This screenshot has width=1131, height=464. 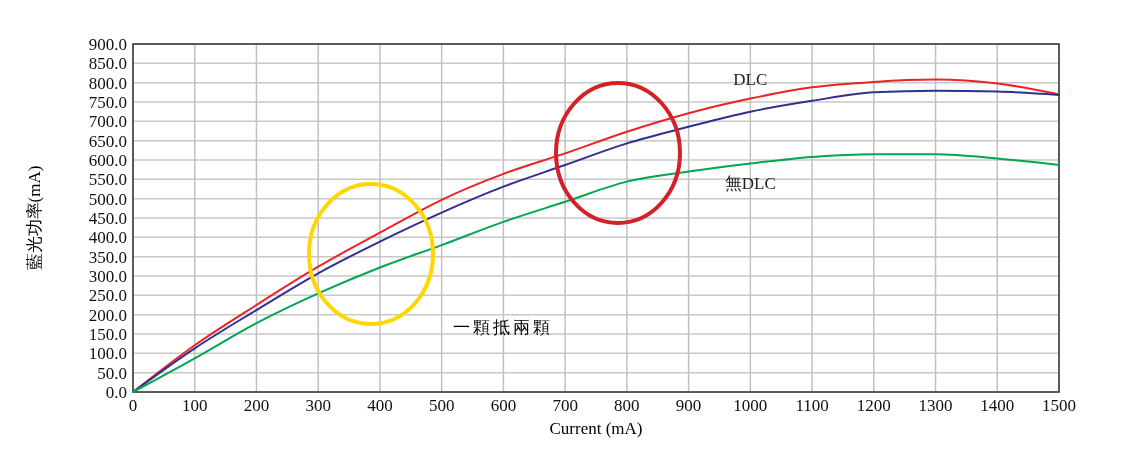 What do you see at coordinates (565, 405) in the screenshot?
I see `x-tick-label: 700` at bounding box center [565, 405].